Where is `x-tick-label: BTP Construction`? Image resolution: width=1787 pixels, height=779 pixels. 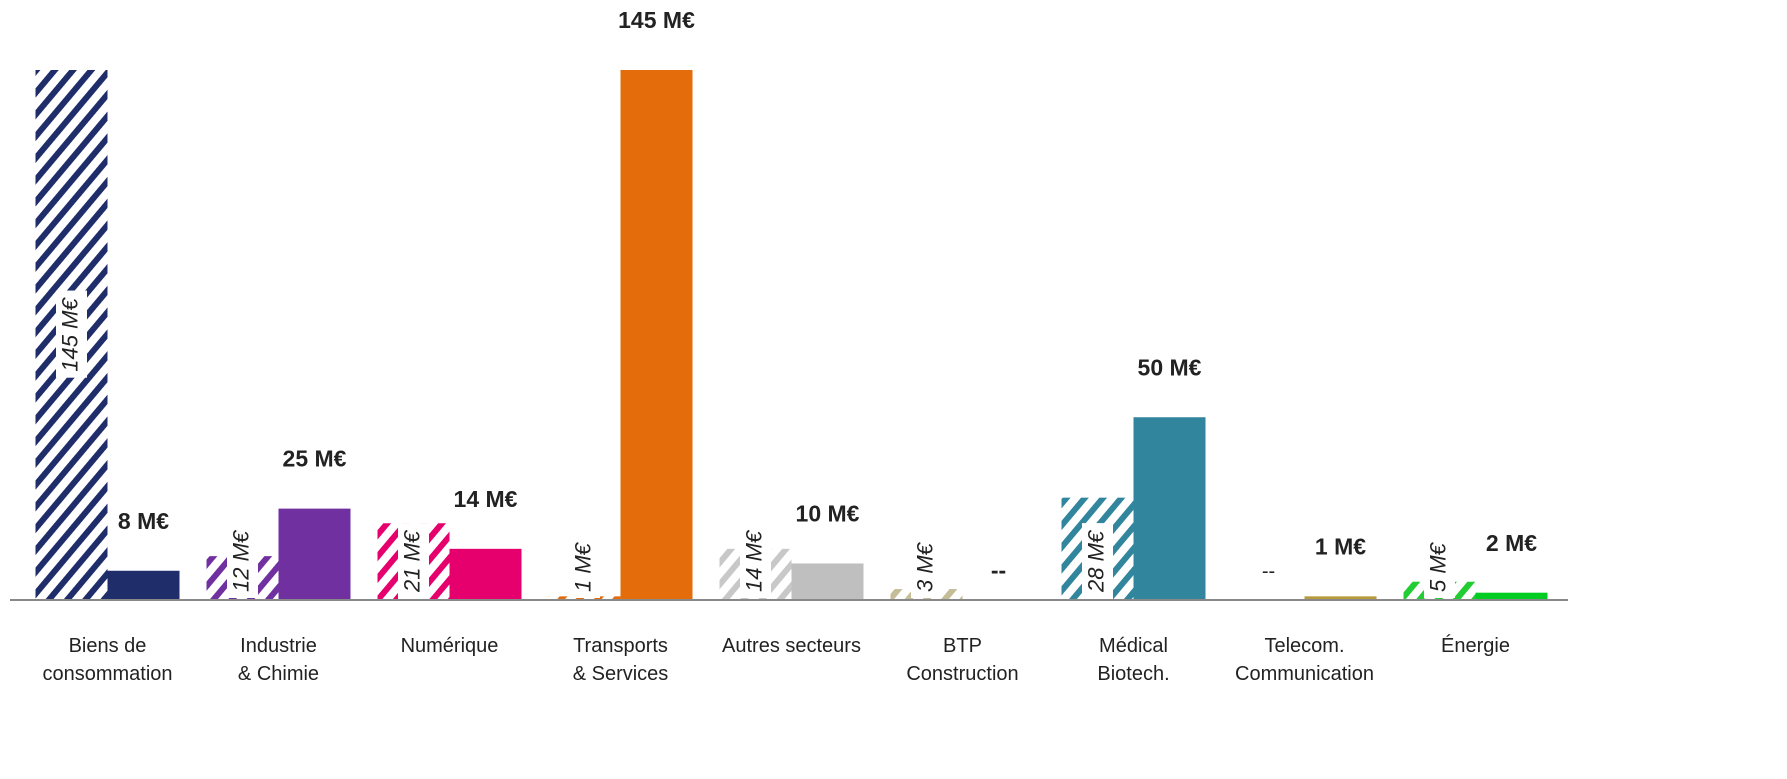
x-tick-label: BTP Construction is located at coordinates (962, 660).